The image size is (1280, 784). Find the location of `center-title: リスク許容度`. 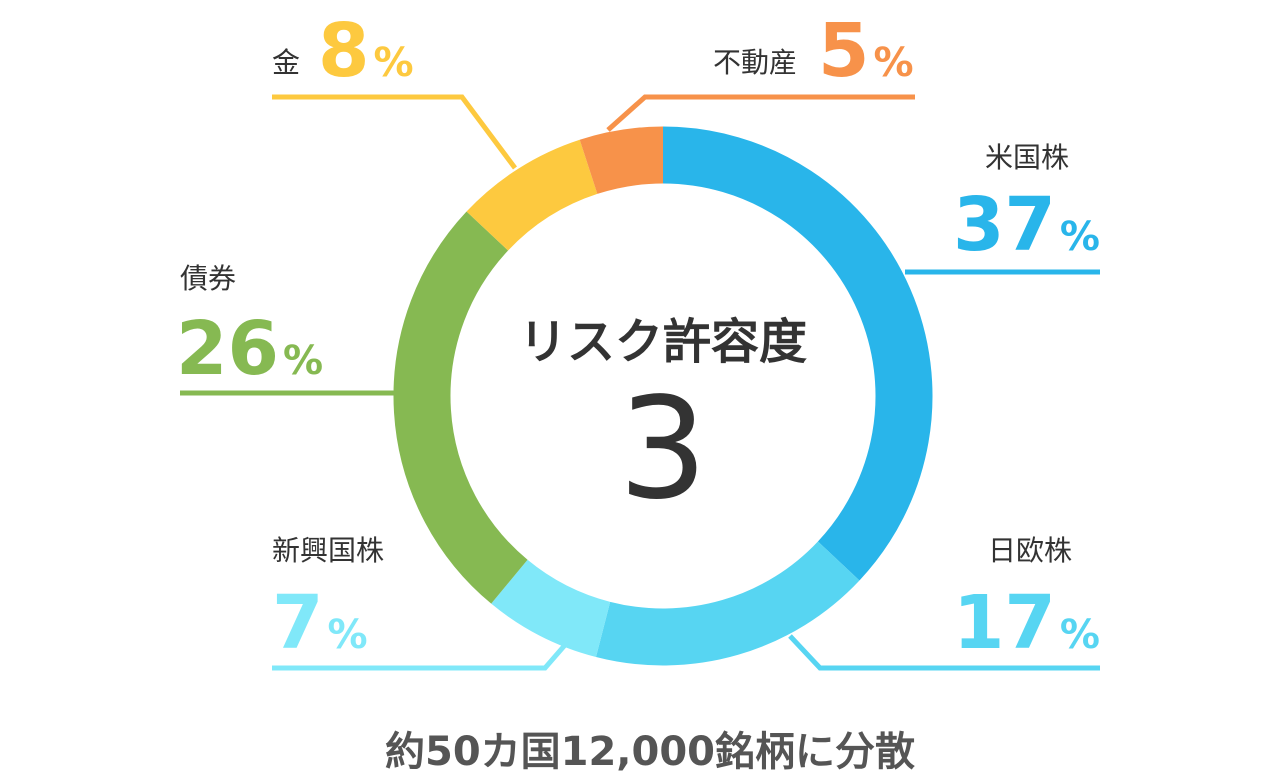

center-title: リスク許容度 is located at coordinates (663, 342).